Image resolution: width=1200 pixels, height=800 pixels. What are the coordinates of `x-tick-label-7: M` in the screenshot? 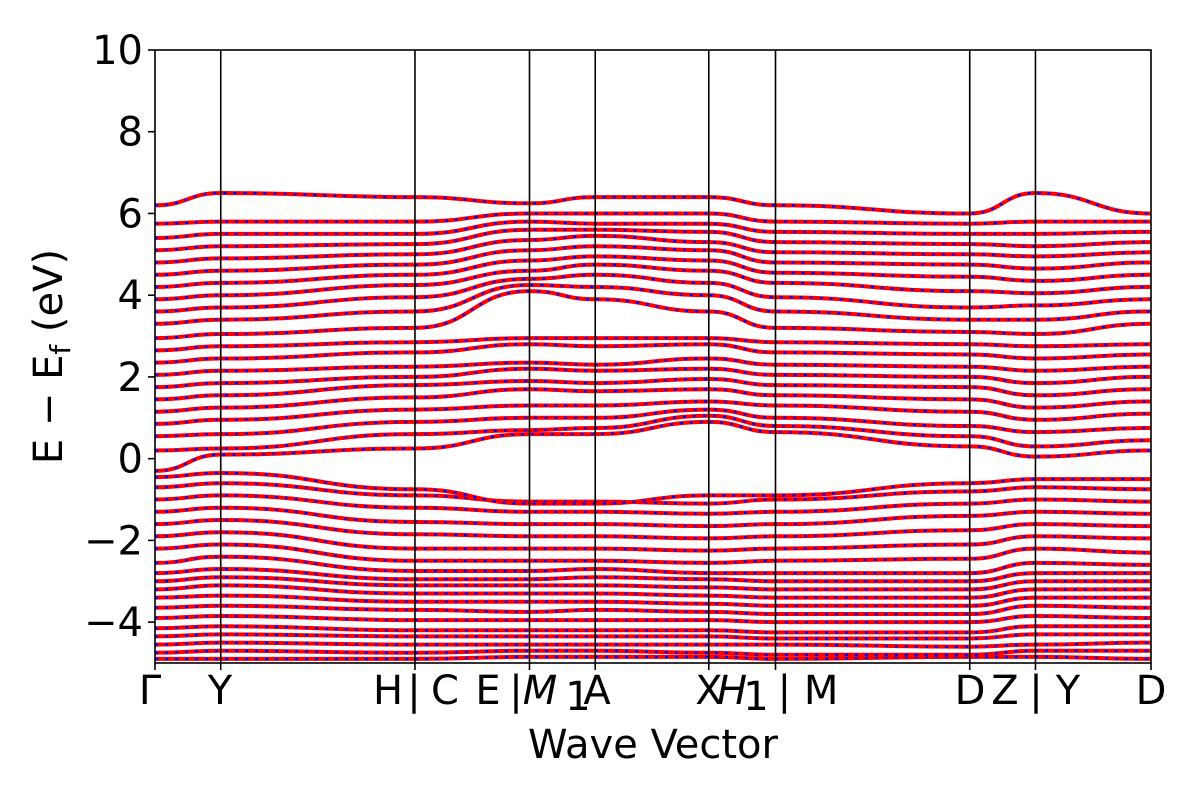 It's located at (540, 691).